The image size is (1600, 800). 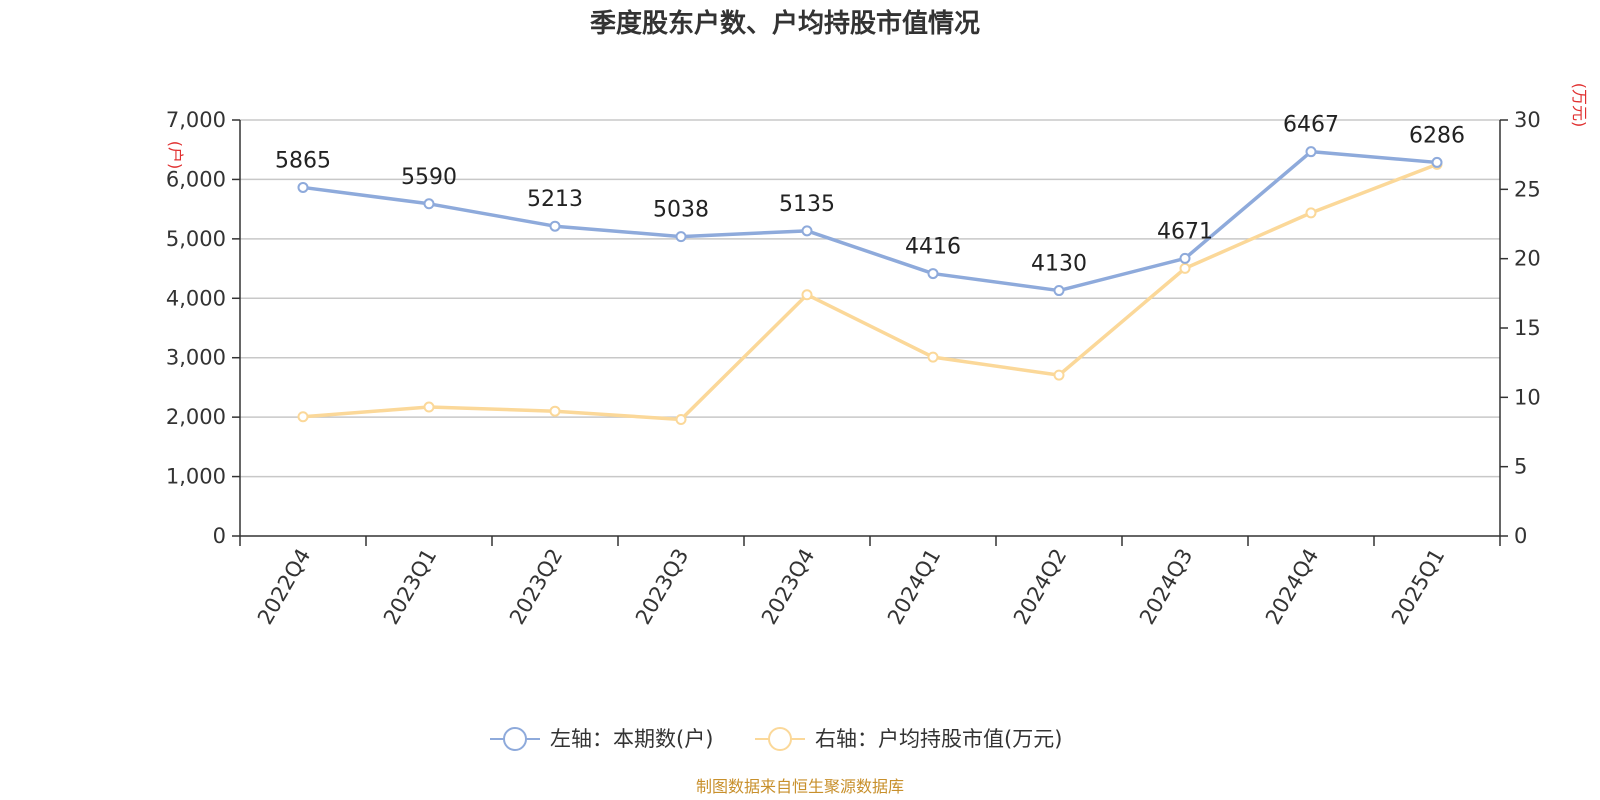 What do you see at coordinates (219, 536) in the screenshot?
I see `left-tick-label: 0` at bounding box center [219, 536].